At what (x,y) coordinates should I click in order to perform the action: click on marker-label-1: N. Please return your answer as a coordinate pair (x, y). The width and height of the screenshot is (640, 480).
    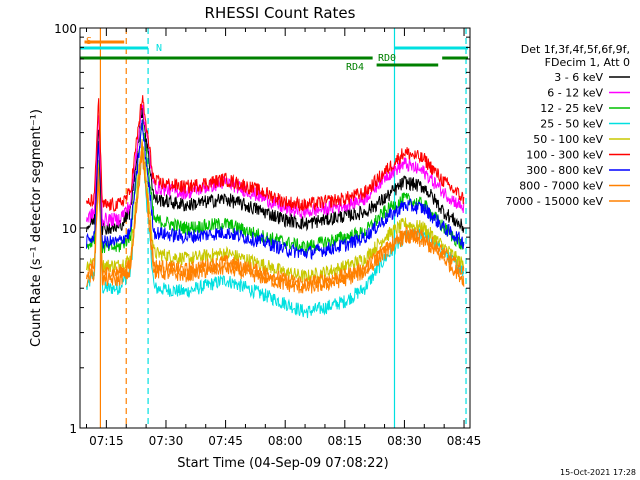
    Looking at the image, I should click on (159, 48).